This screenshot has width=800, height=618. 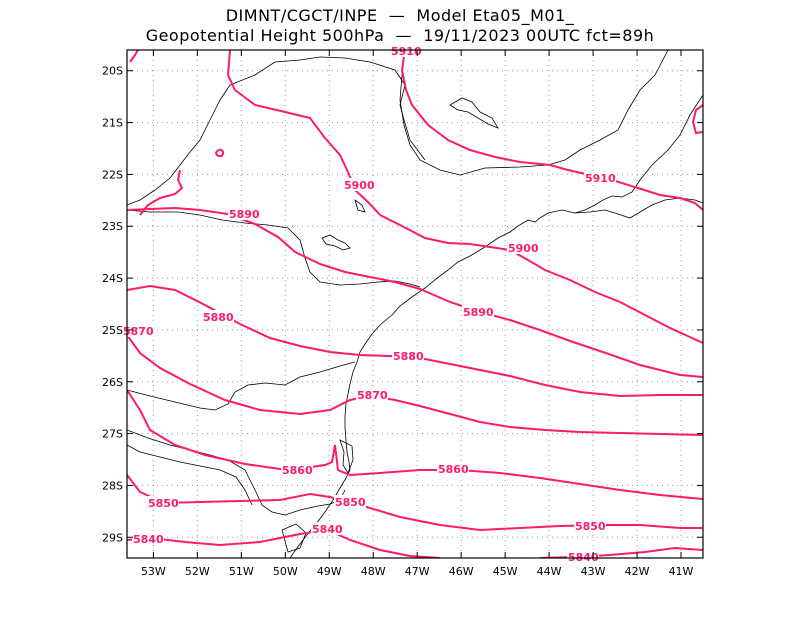 What do you see at coordinates (112, 123) in the screenshot?
I see `lat-tick-label: 21S` at bounding box center [112, 123].